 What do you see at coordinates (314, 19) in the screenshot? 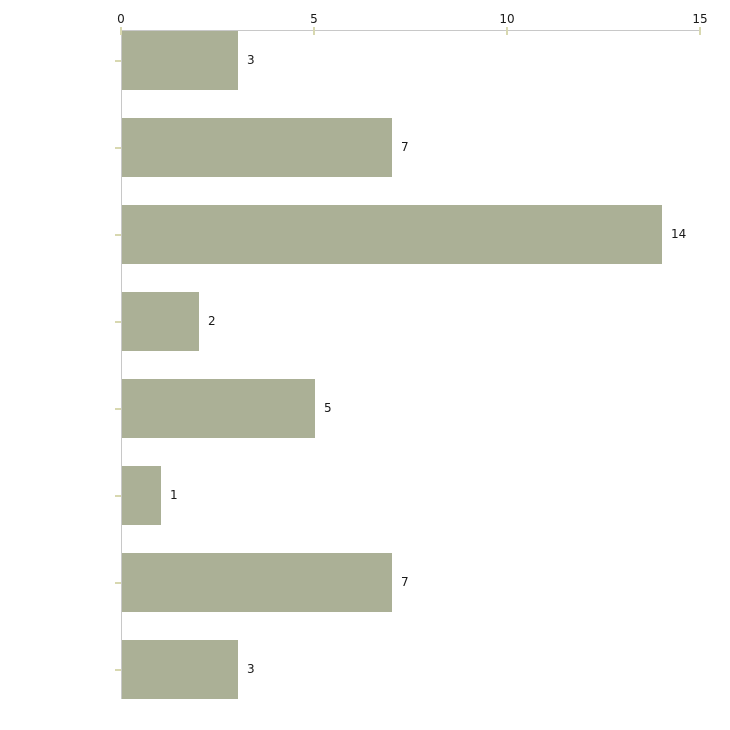
I see `x-tick-label: 5` at bounding box center [314, 19].